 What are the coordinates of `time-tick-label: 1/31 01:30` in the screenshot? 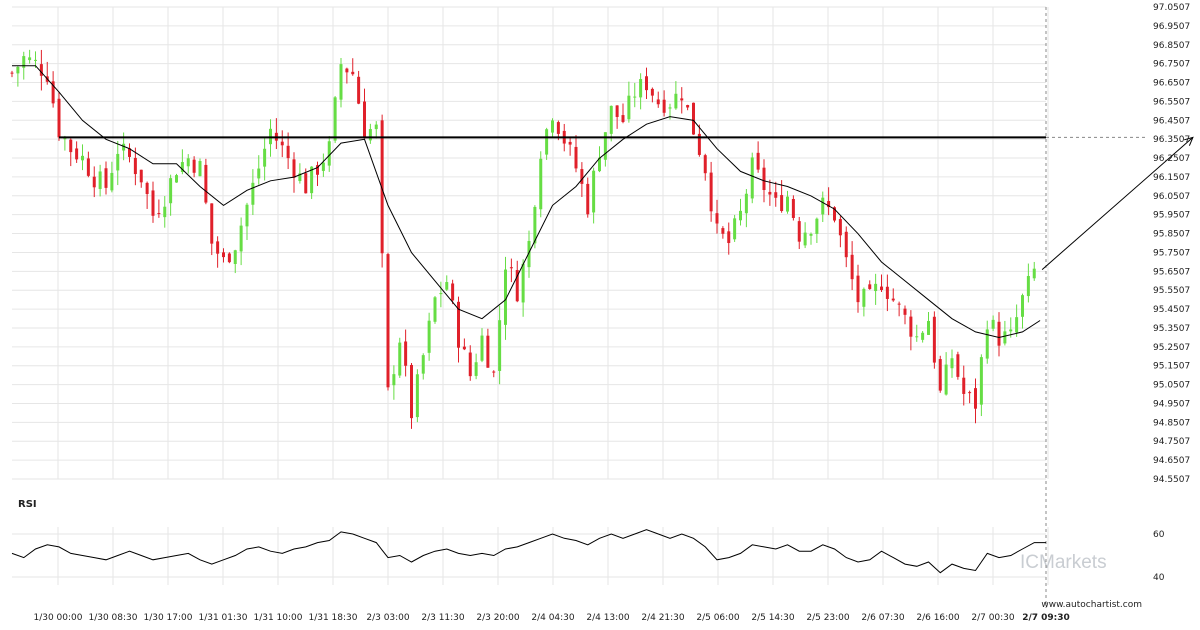 It's located at (222, 618).